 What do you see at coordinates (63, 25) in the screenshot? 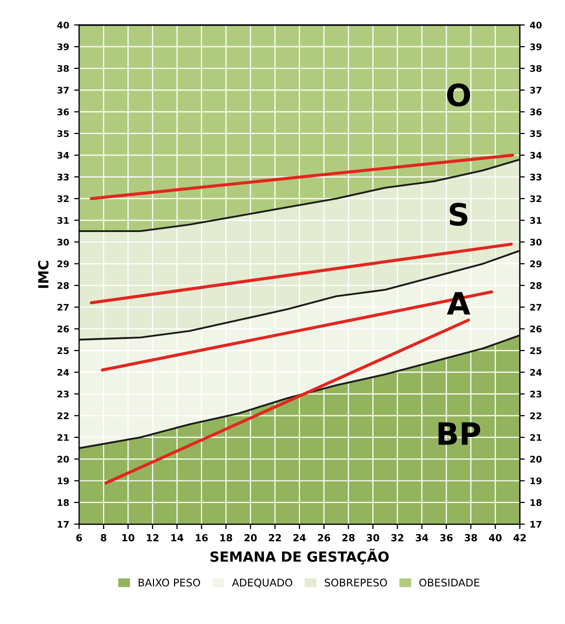
I see `y-tick-label: 40` at bounding box center [63, 25].